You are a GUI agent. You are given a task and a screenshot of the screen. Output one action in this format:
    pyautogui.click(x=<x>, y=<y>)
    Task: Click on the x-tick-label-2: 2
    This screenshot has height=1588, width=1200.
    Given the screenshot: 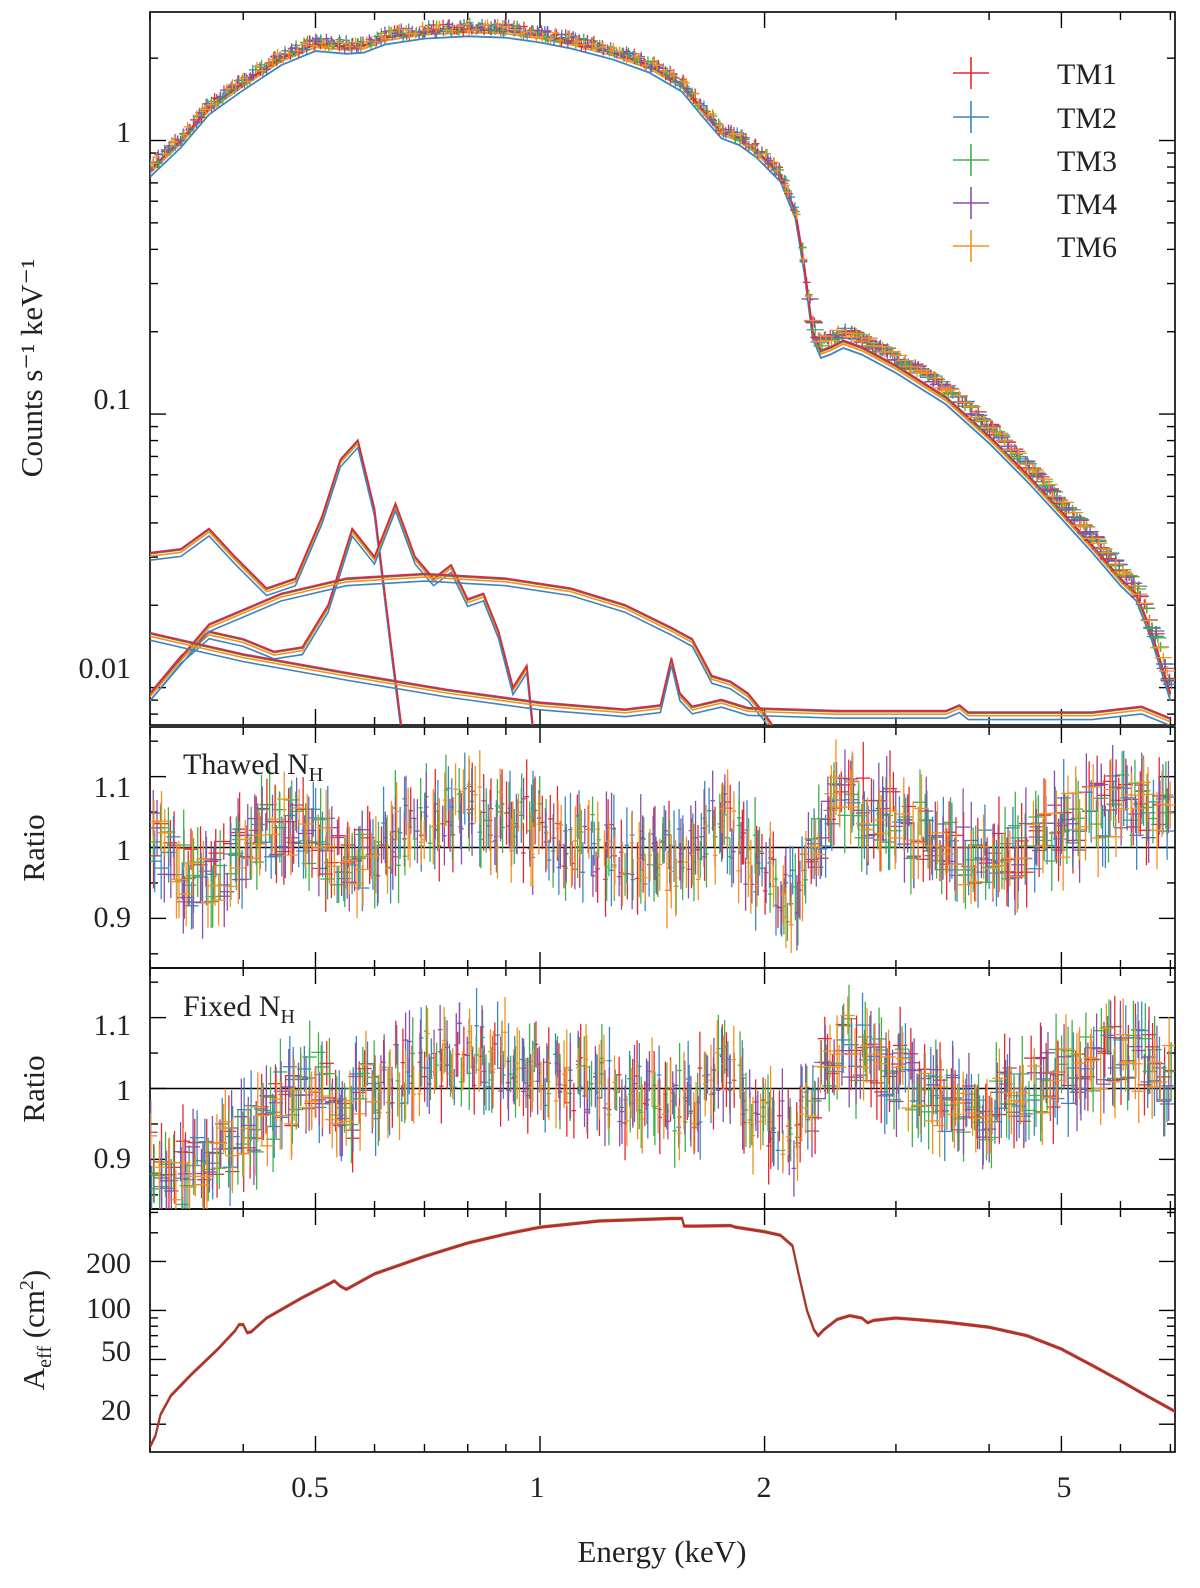 What is the action you would take?
    pyautogui.click(x=764, y=1487)
    